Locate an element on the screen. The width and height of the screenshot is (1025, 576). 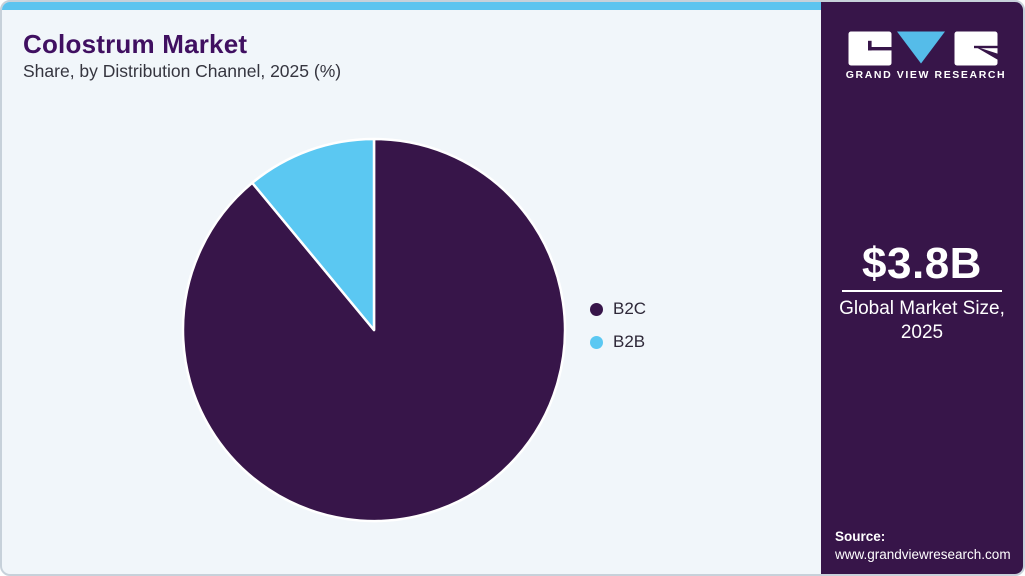
logo-g-slot is located at coordinates (880, 49).